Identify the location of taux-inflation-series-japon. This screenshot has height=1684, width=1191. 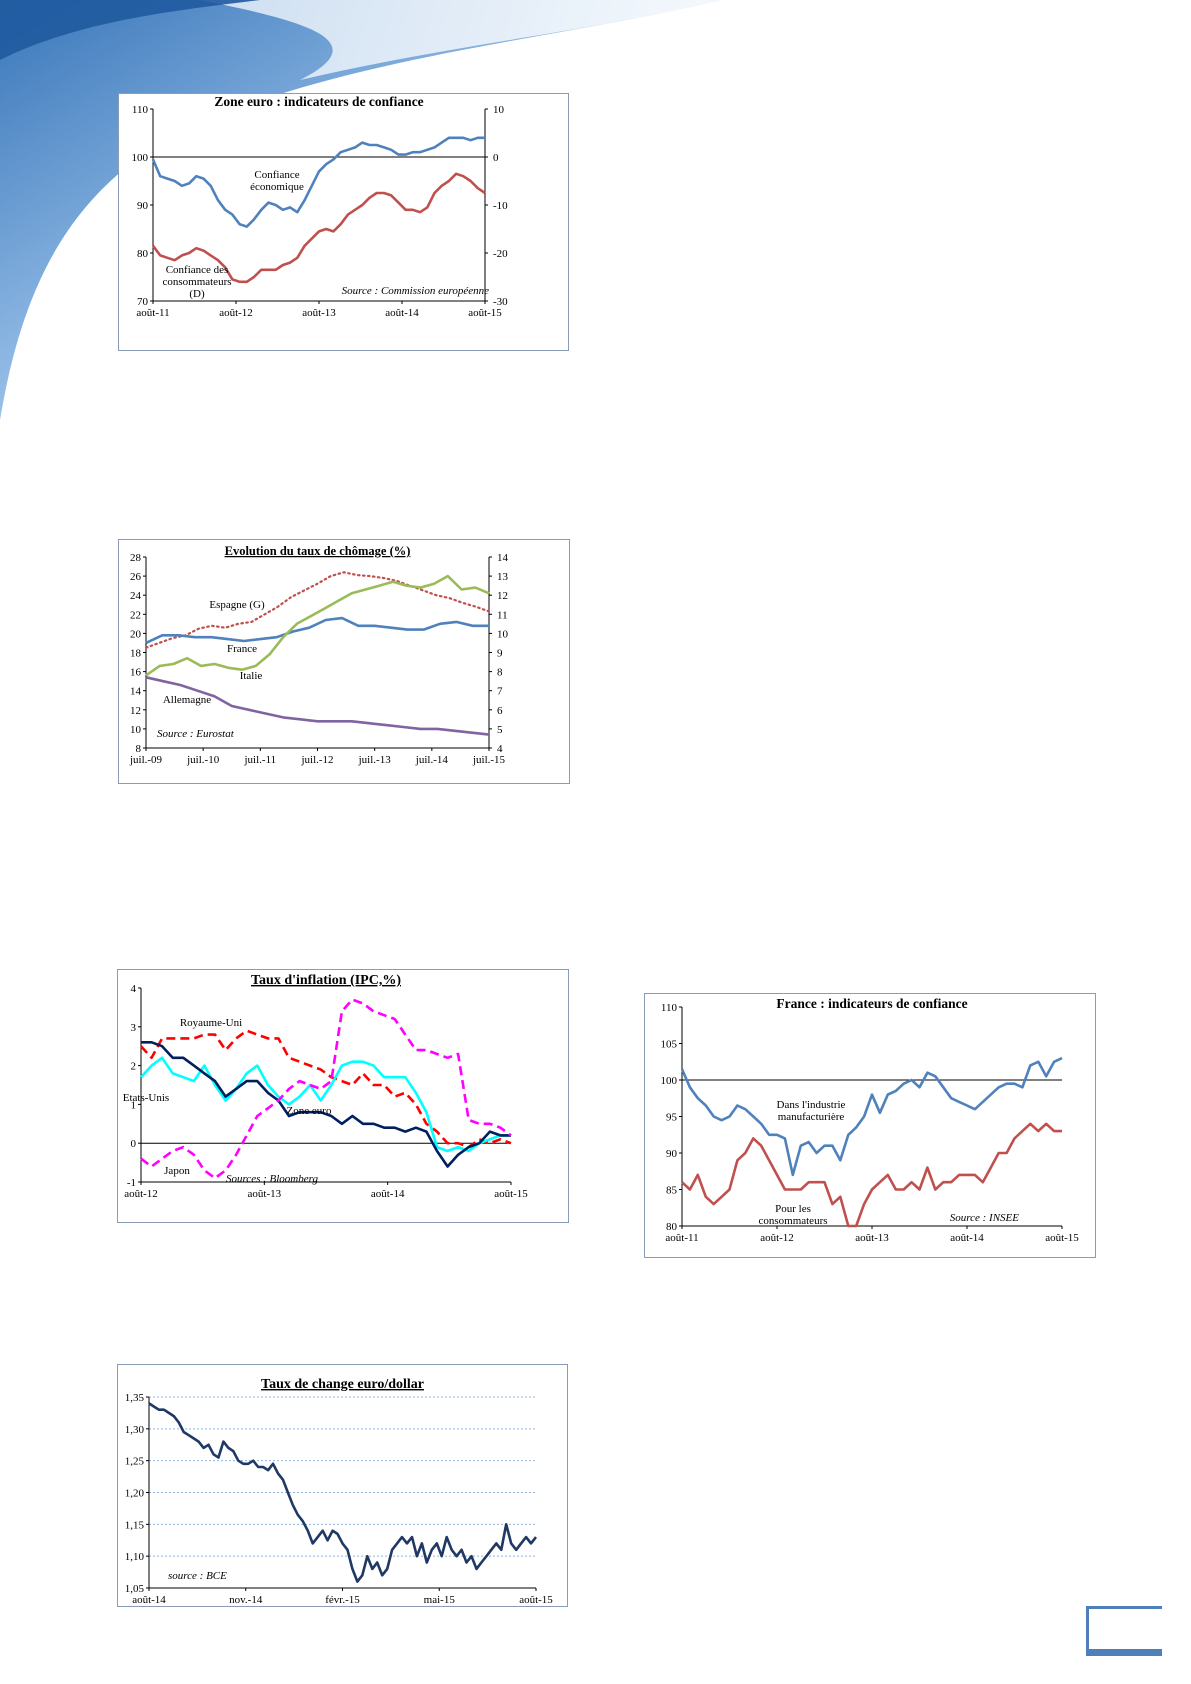
(326, 1089).